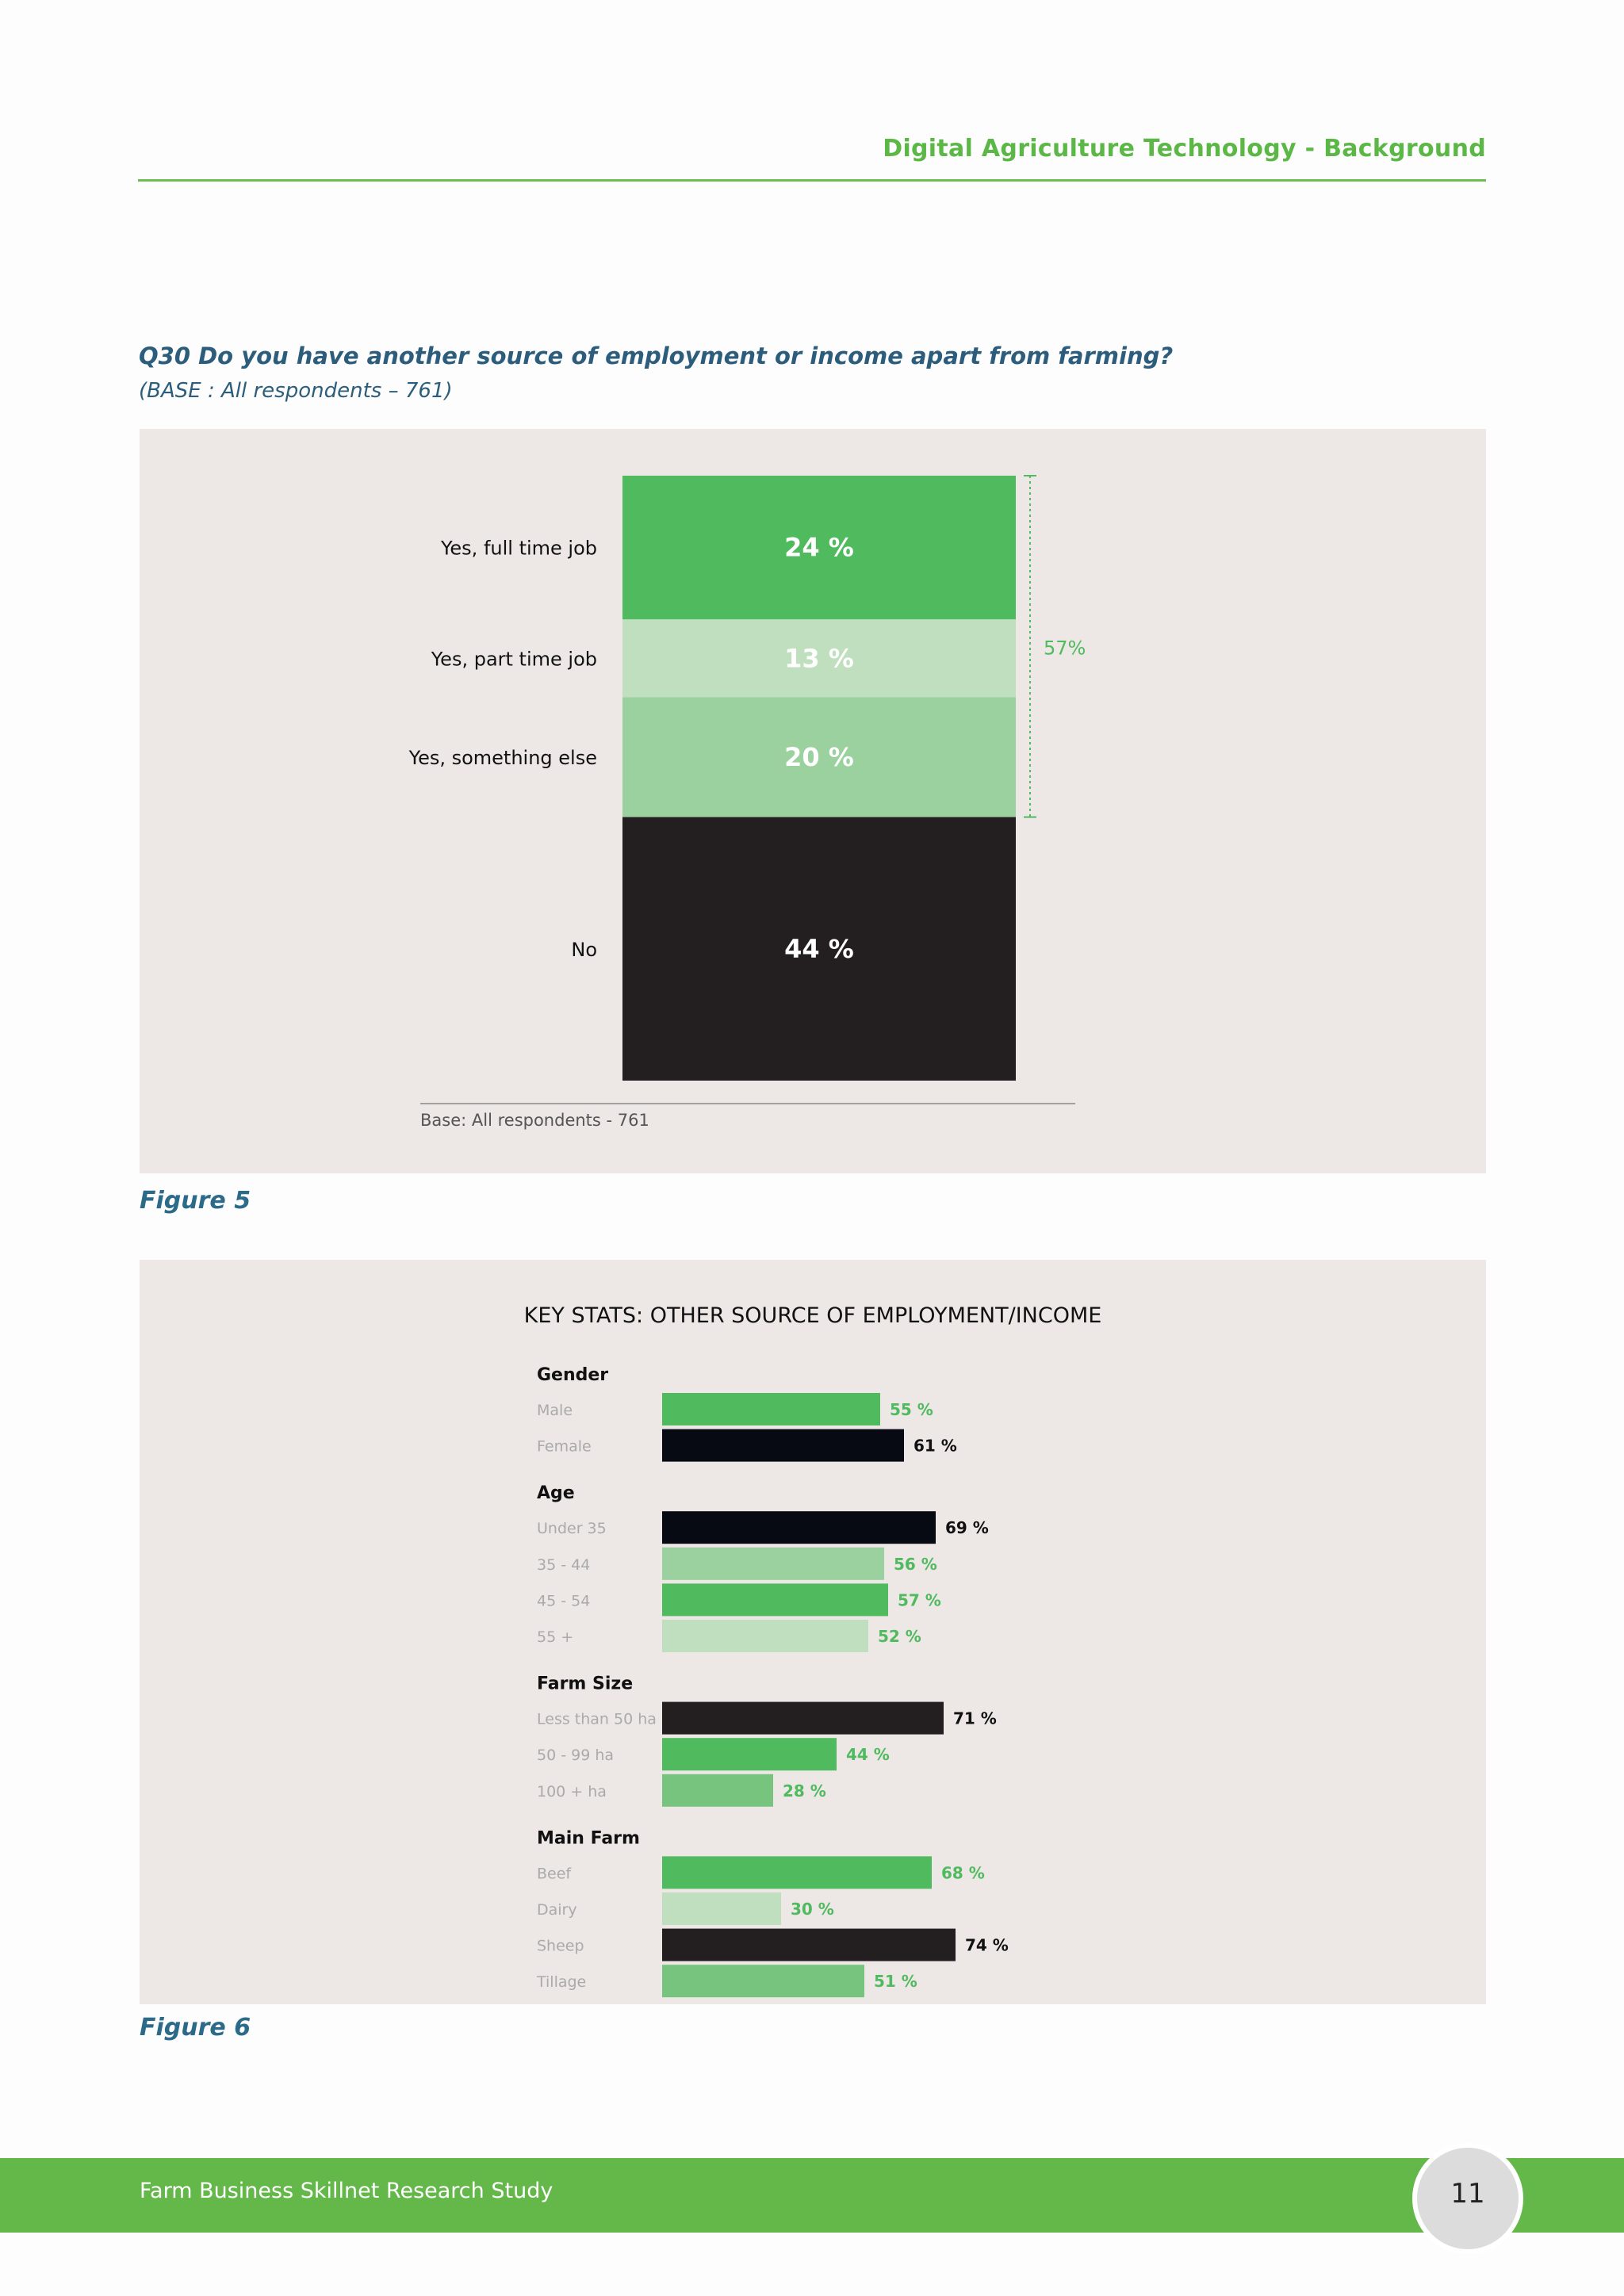 Image resolution: width=1624 pixels, height=2296 pixels. Describe the element at coordinates (915, 1565) in the screenshot. I see `key-stat-value: 56 %` at that location.